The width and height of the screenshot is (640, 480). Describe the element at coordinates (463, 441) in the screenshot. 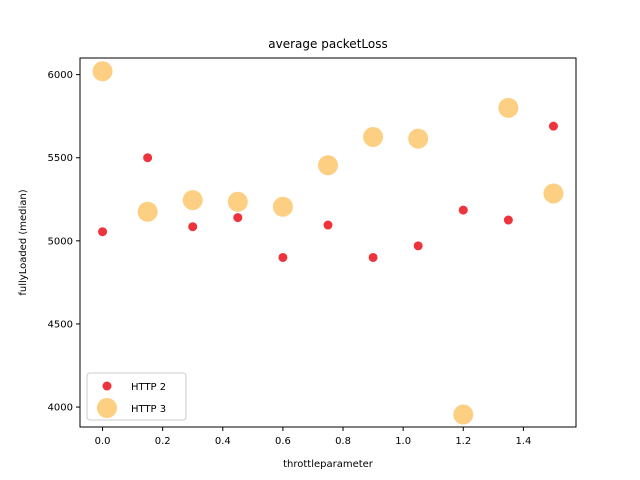

I see `x-tick-label: 1.2` at that location.